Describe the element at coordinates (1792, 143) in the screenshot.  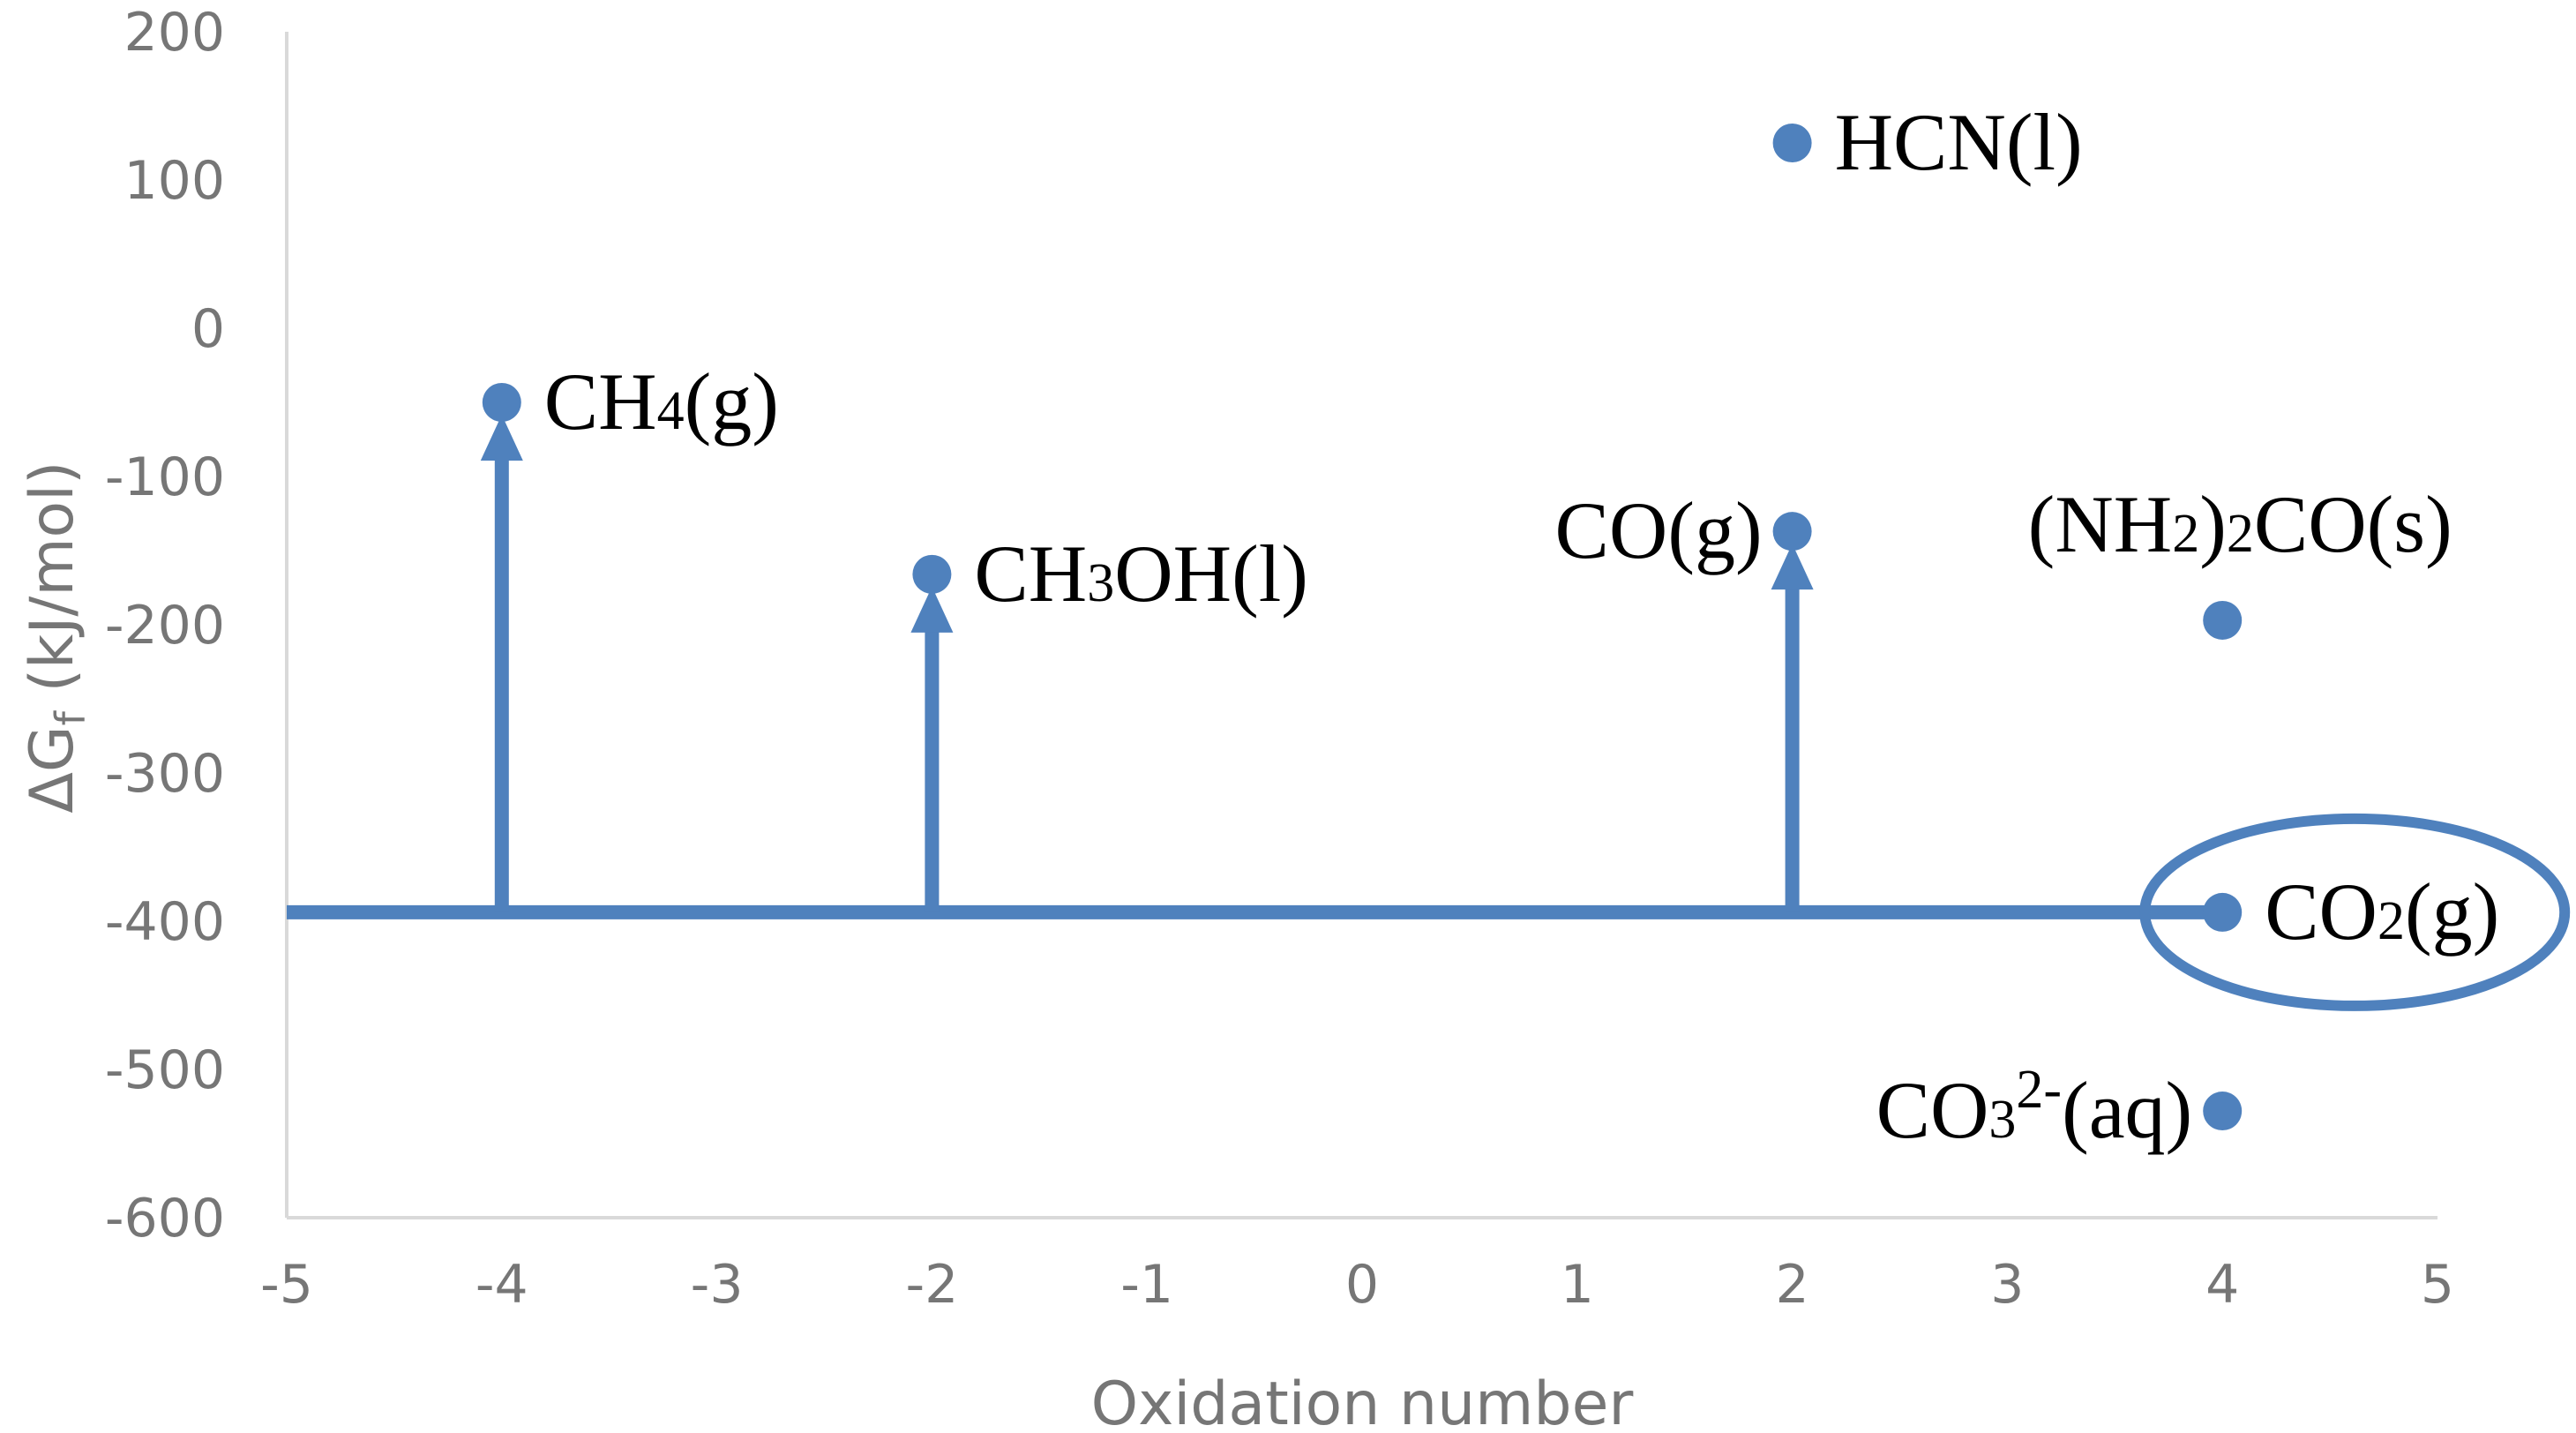
I see `data-point-hcn` at that location.